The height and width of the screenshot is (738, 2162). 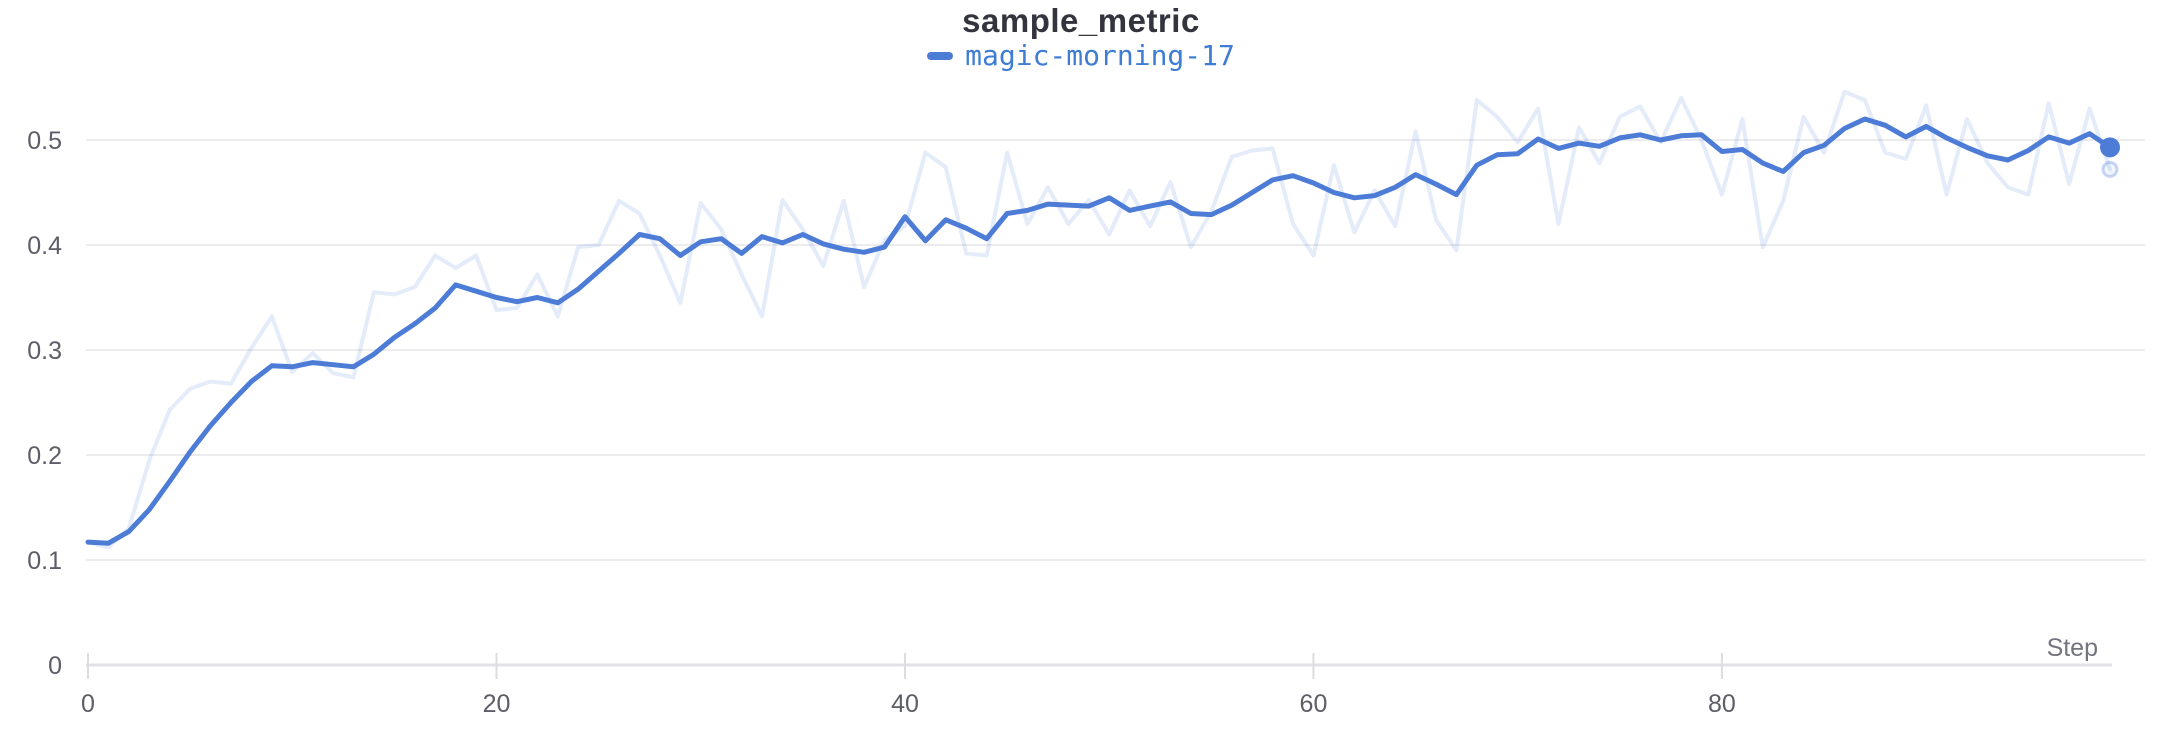 I want to click on y-tick-label-0.4: 0.4, so click(x=44, y=246).